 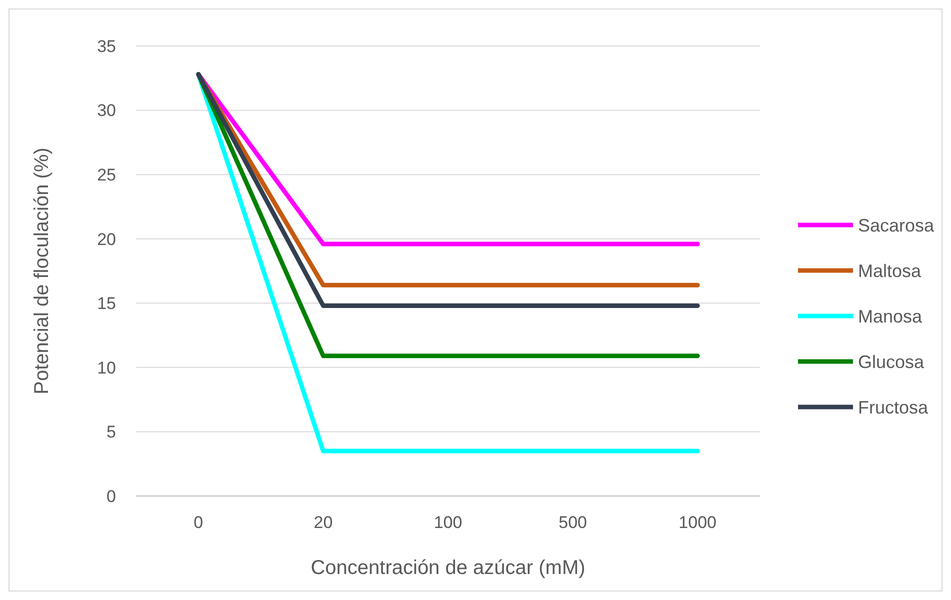 I want to click on y-tick-label: 30, so click(x=106, y=110).